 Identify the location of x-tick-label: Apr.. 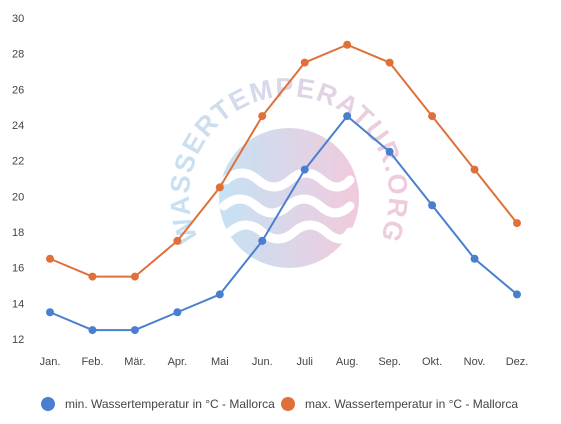
(178, 362).